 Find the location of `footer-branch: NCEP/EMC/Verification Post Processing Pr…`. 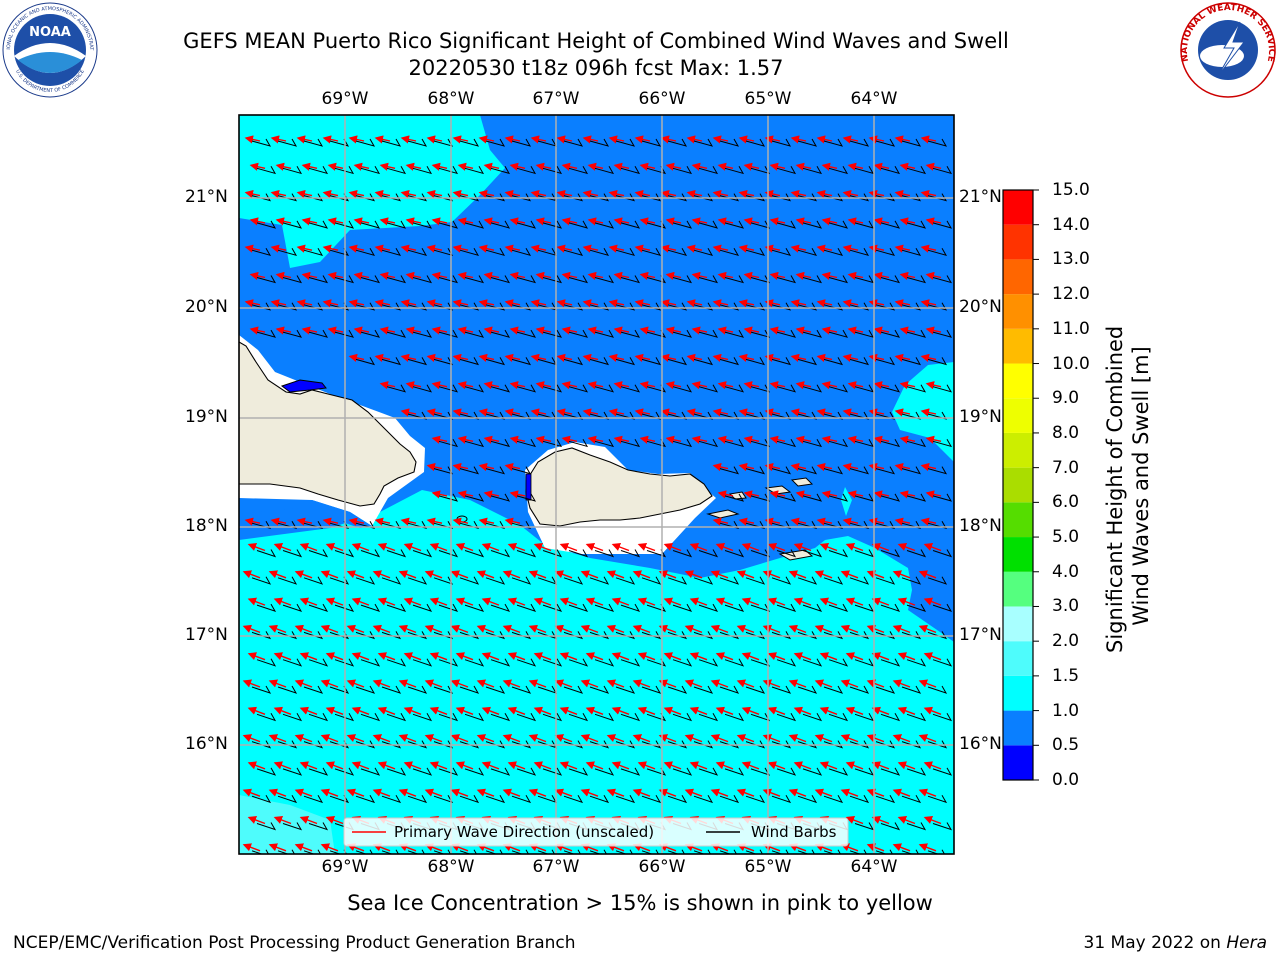

footer-branch: NCEP/EMC/Verification Post Processing Pr… is located at coordinates (294, 943).